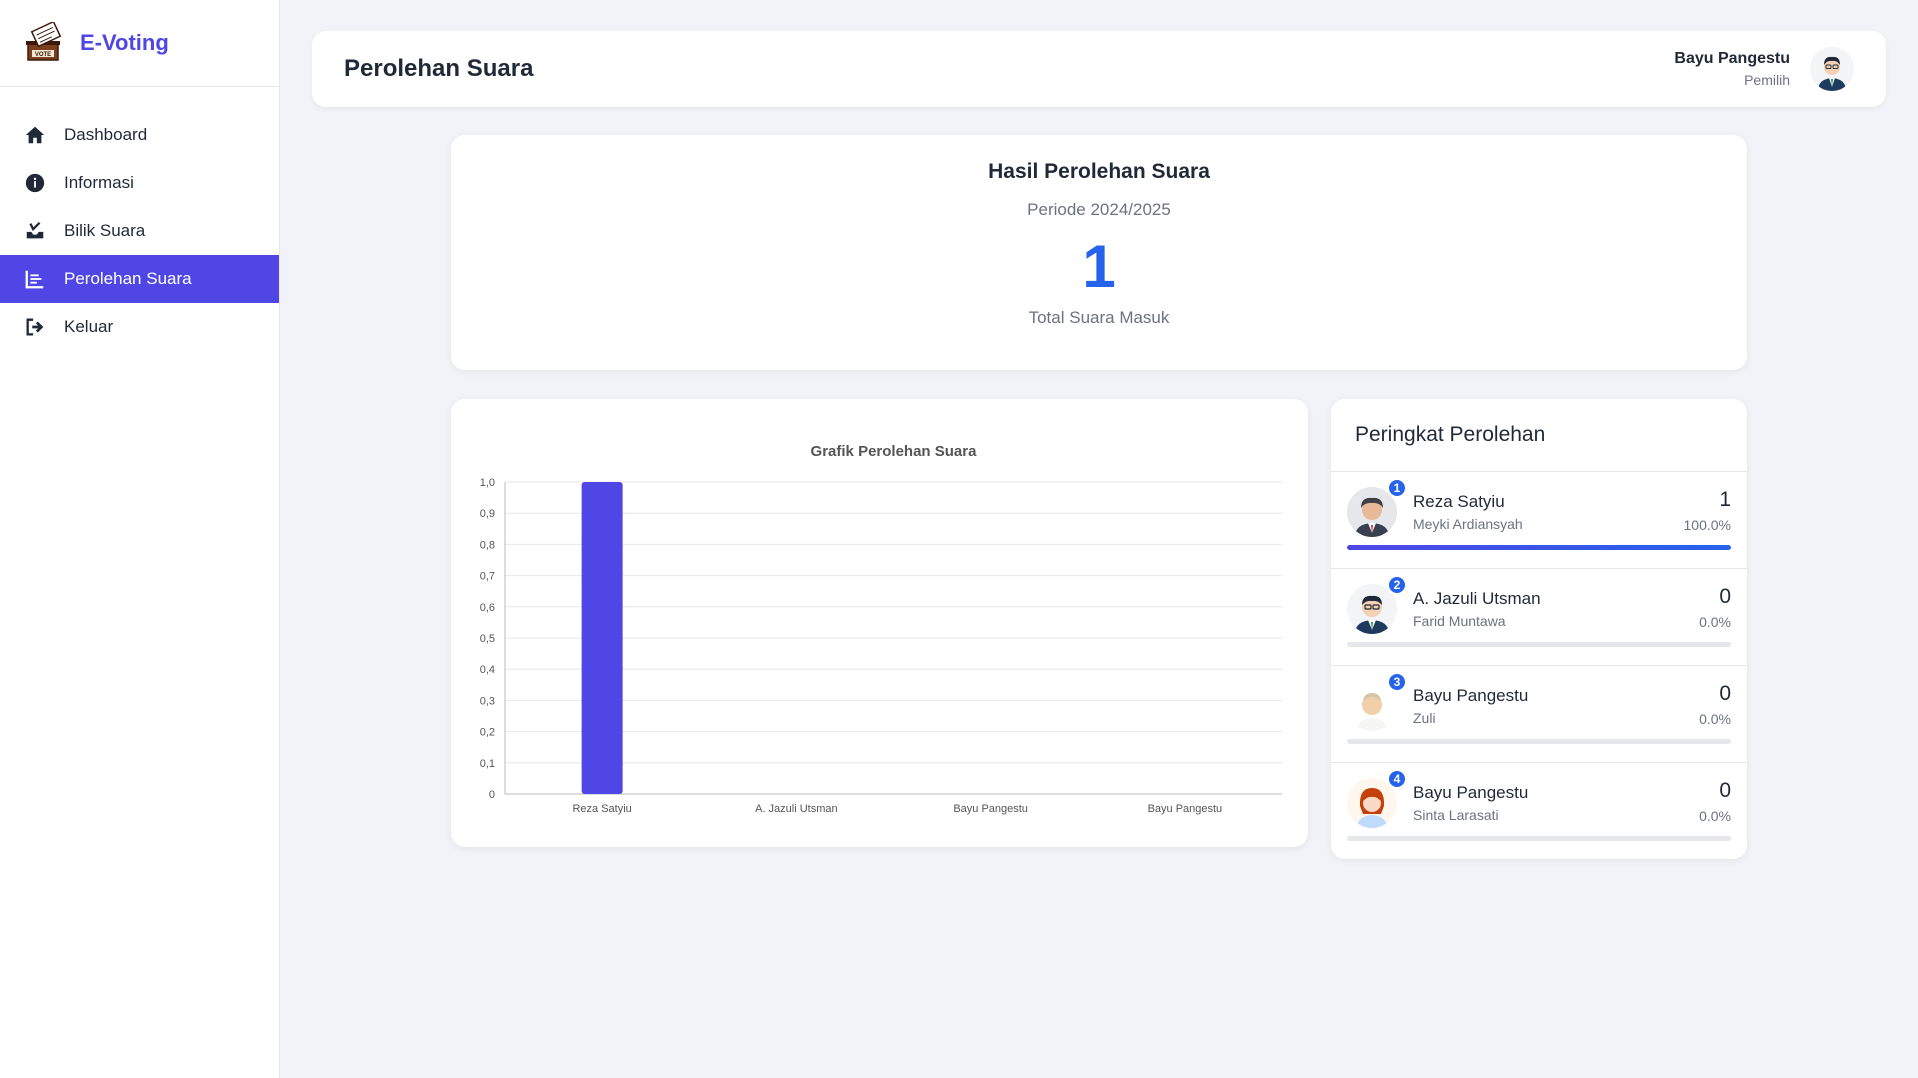 This screenshot has width=1918, height=1078. I want to click on y-tick-label: 0,5, so click(487, 639).